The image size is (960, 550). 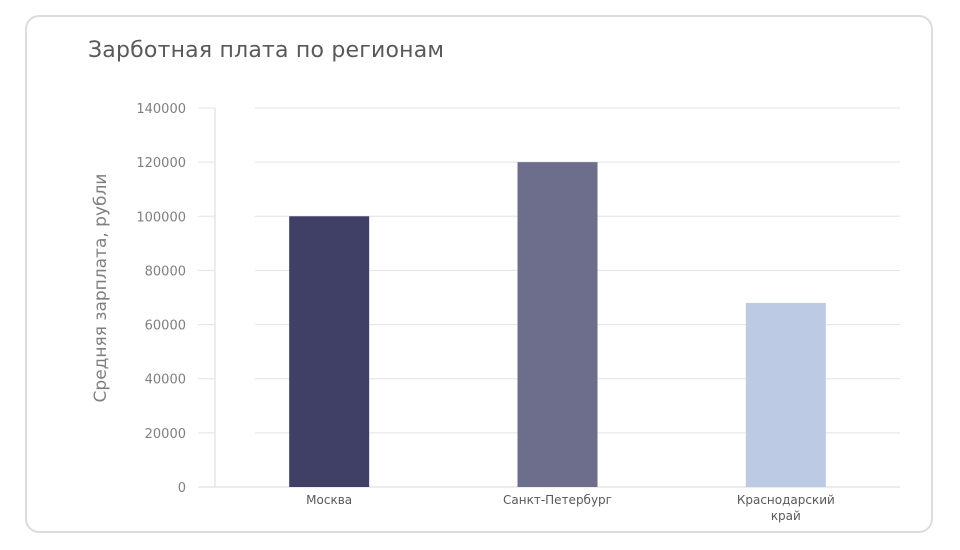 I want to click on y-tick-label: 120000, so click(x=161, y=163).